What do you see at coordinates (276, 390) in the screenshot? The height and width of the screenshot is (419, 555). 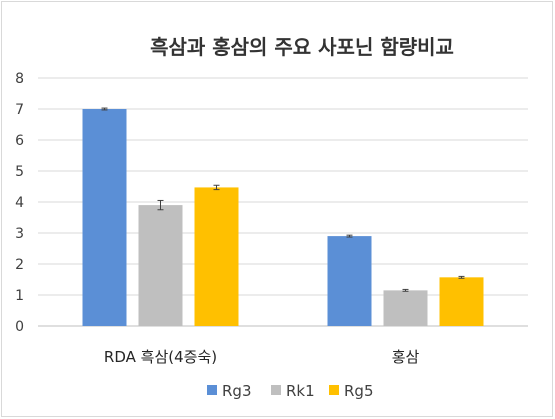 I see `legend-swatch-rk1` at bounding box center [276, 390].